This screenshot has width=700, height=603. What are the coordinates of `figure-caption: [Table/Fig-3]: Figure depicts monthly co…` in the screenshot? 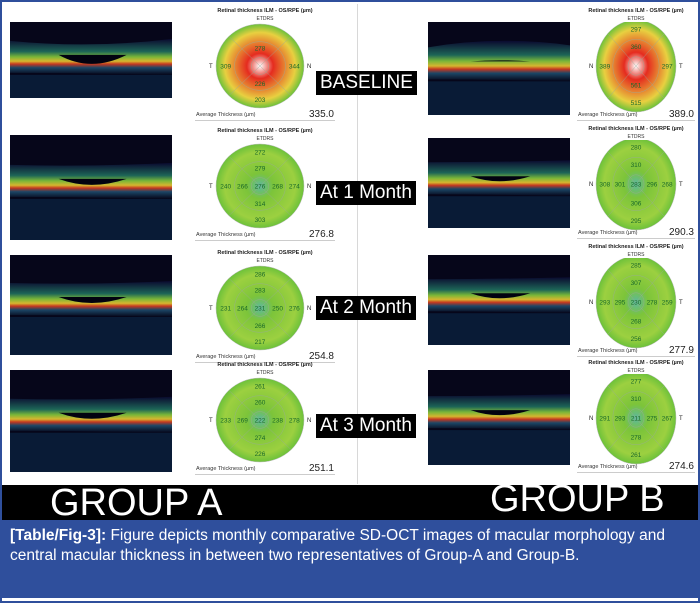 It's located at (350, 559).